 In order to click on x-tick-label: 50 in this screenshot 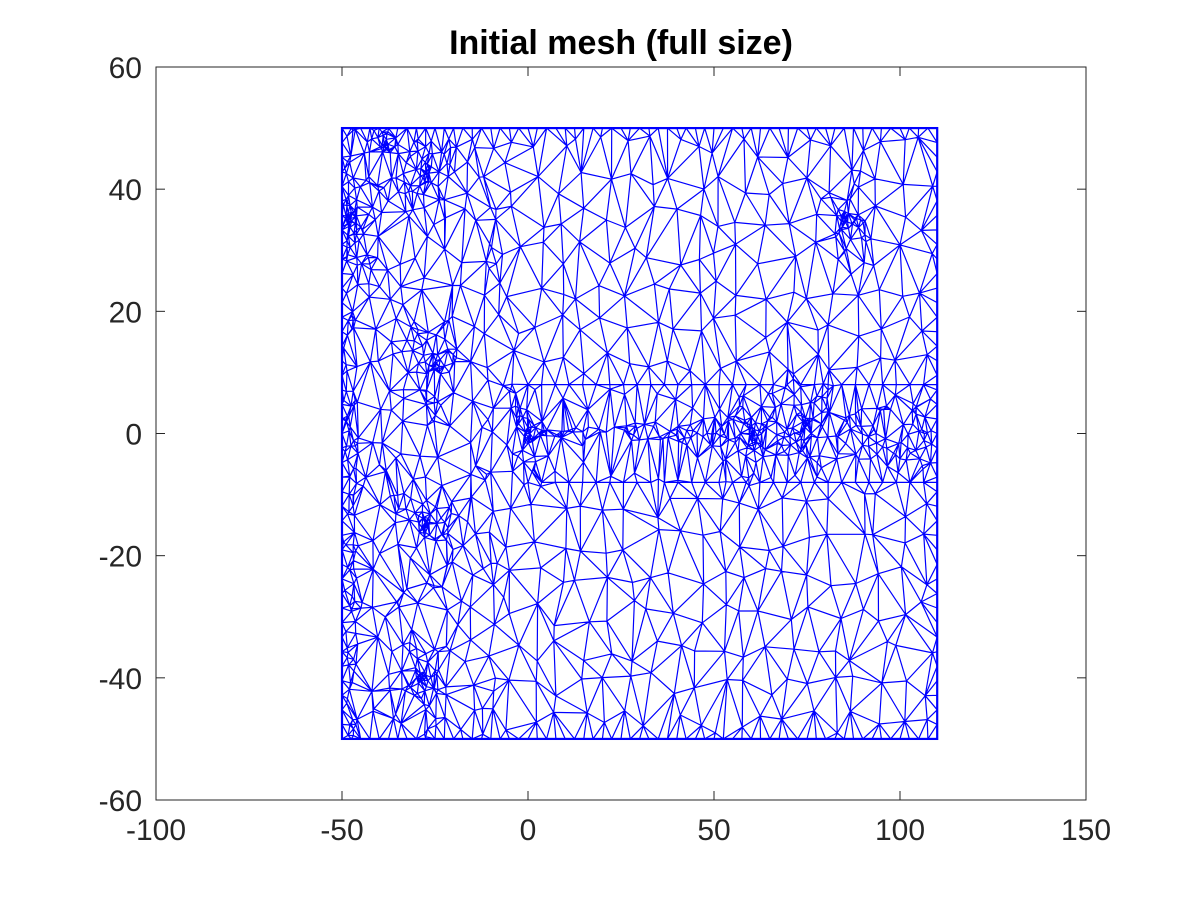, I will do `click(713, 830)`.